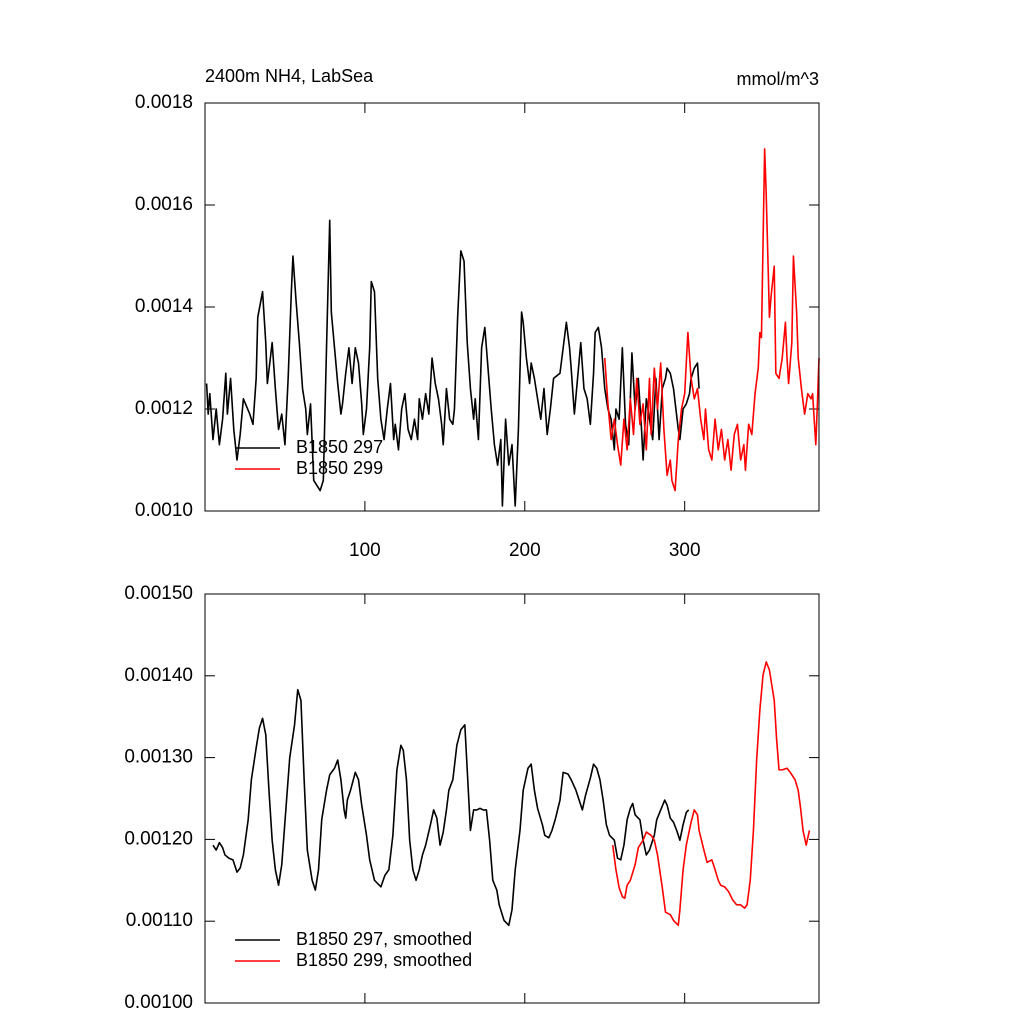  I want to click on y-tick-label: 0.00130, so click(158, 757).